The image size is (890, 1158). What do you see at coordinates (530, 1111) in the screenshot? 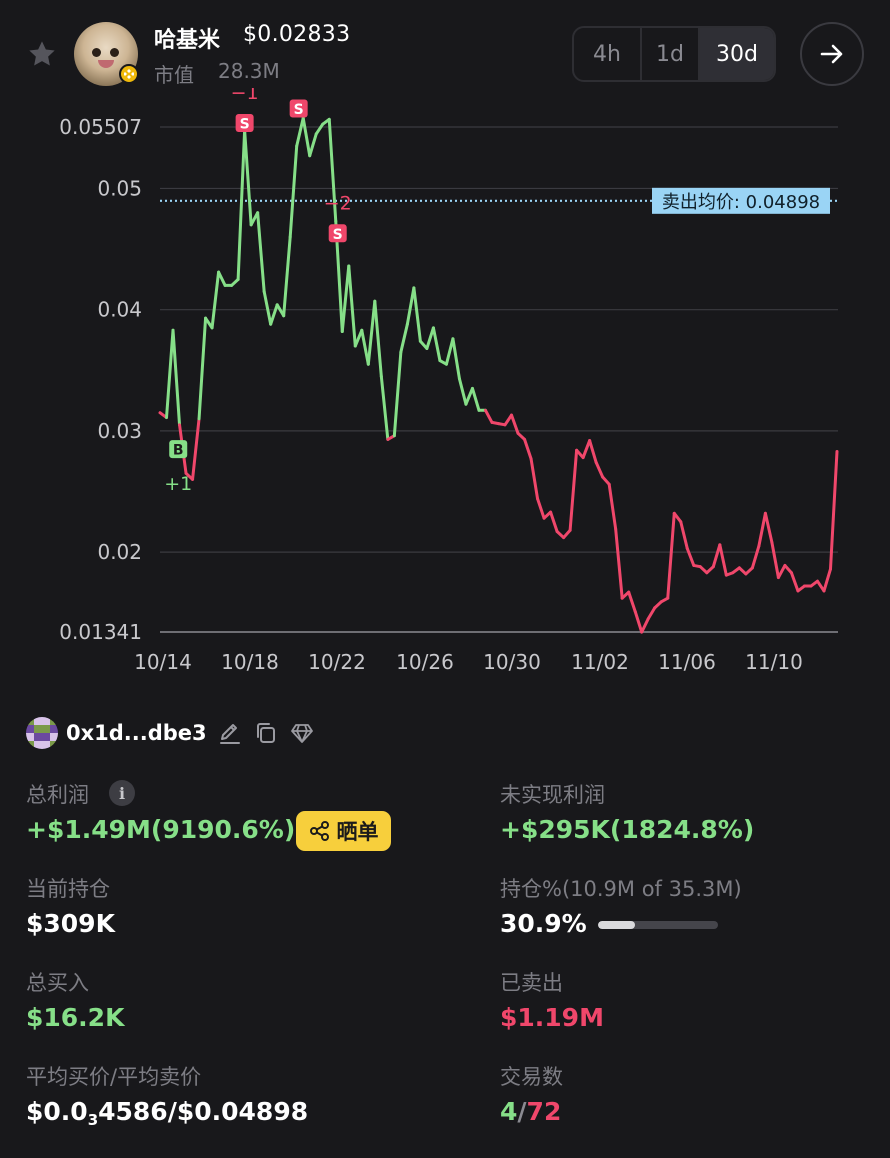
I see `trade-count-value: 4/72` at bounding box center [530, 1111].